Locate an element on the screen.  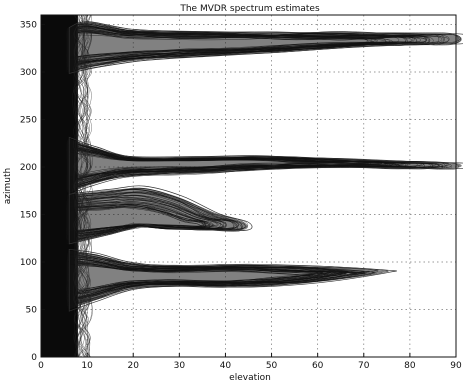
y-axis-label: azimuth is located at coordinates (8, 186).